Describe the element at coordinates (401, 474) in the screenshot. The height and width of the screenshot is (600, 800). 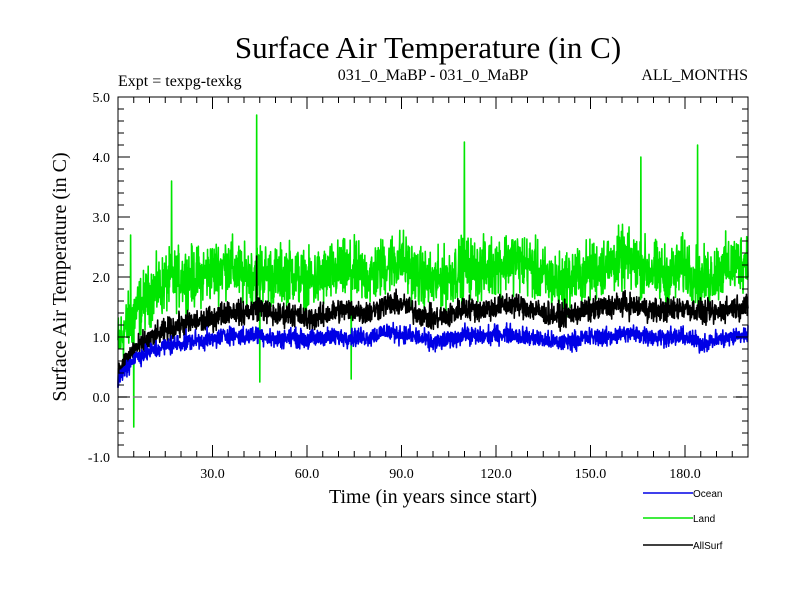
I see `x-tick-label: 90.0` at that location.